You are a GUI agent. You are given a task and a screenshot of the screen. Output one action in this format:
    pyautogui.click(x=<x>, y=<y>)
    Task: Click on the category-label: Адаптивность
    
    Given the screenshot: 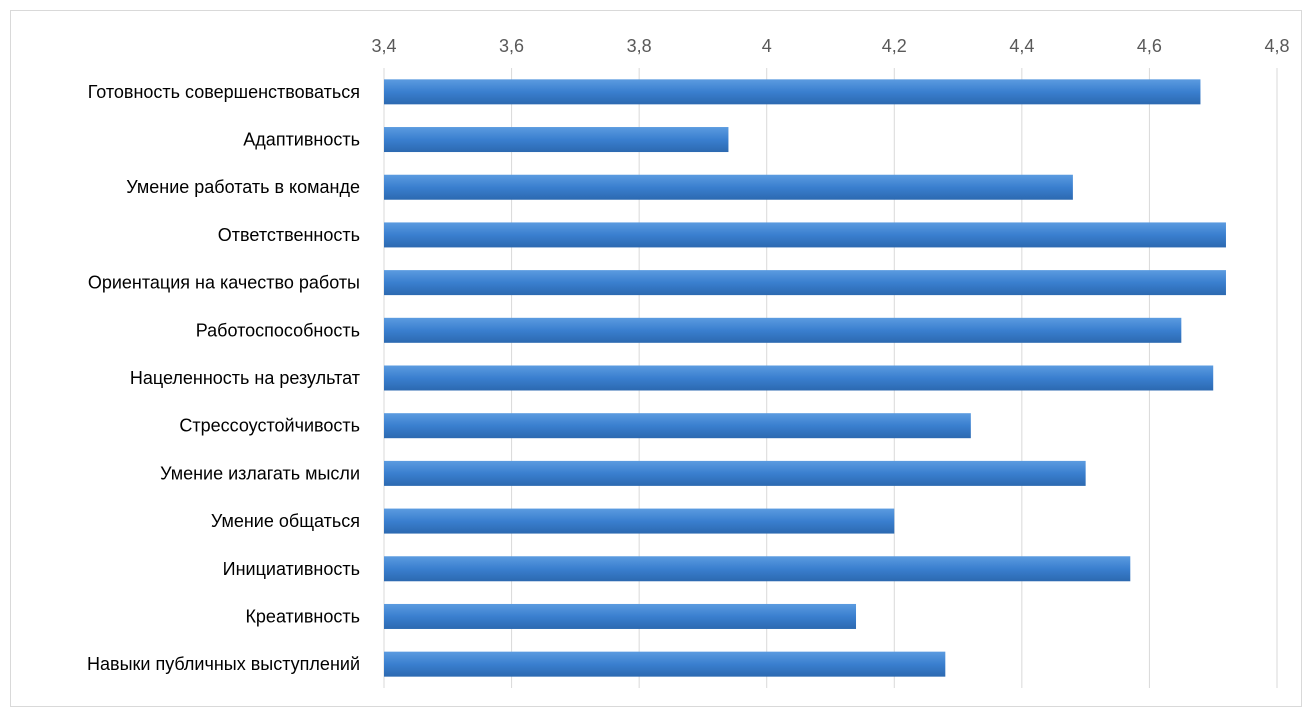 What is the action you would take?
    pyautogui.click(x=301, y=140)
    